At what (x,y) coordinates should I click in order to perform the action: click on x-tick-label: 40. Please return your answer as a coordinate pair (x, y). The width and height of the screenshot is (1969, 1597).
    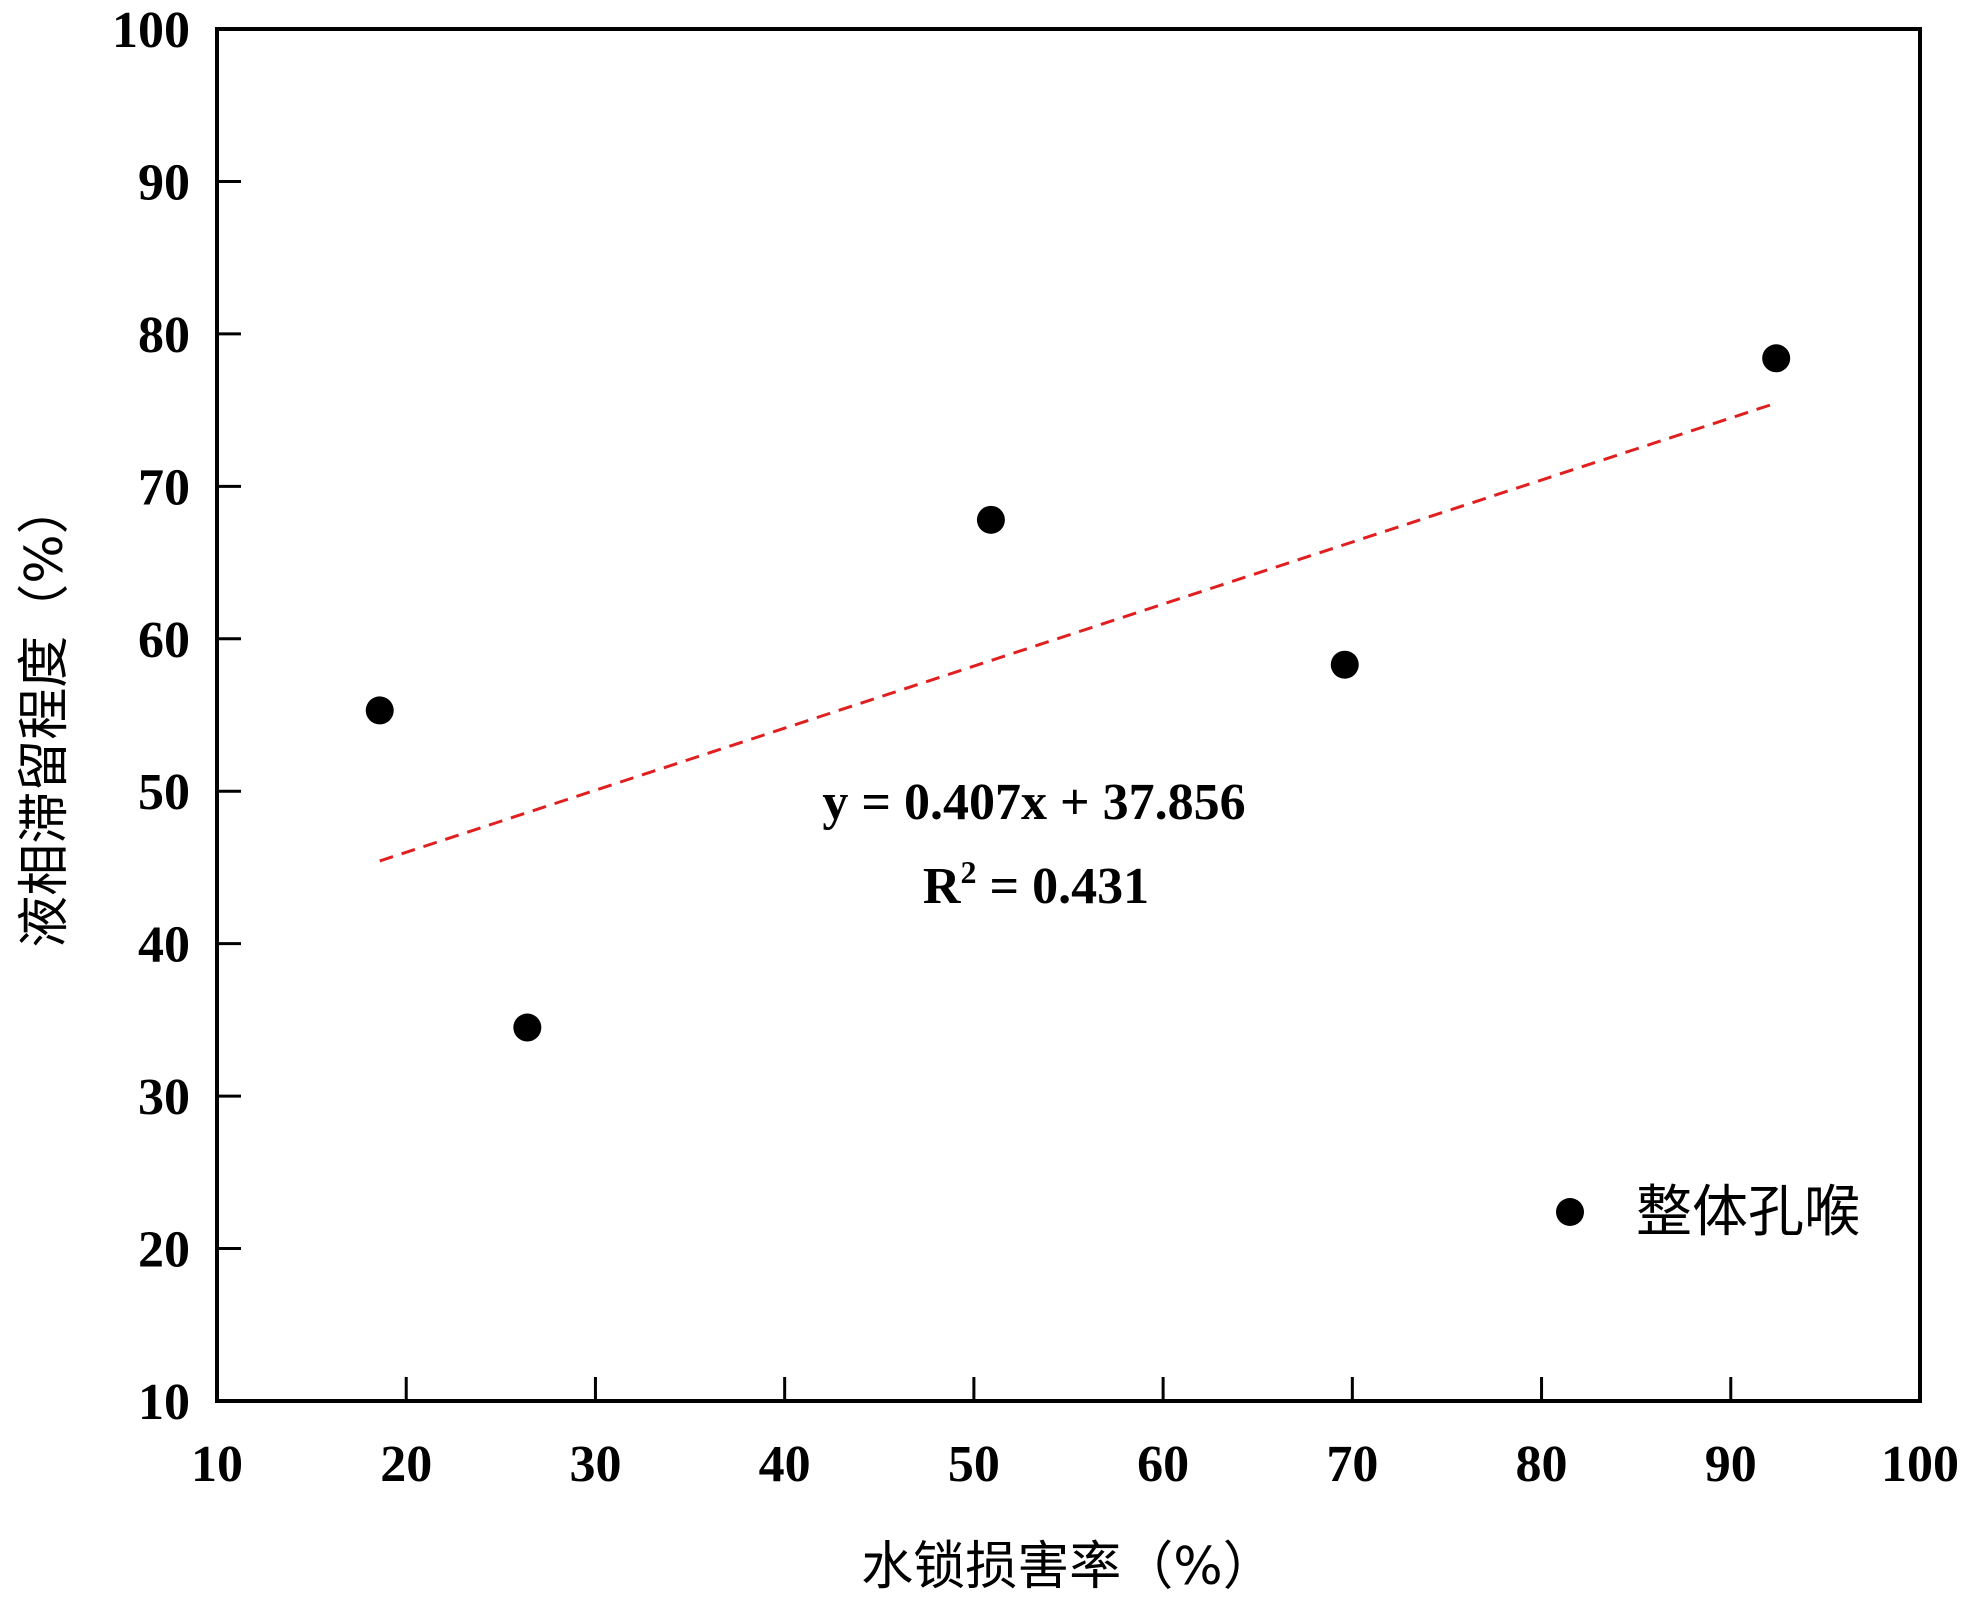
    Looking at the image, I should click on (785, 1464).